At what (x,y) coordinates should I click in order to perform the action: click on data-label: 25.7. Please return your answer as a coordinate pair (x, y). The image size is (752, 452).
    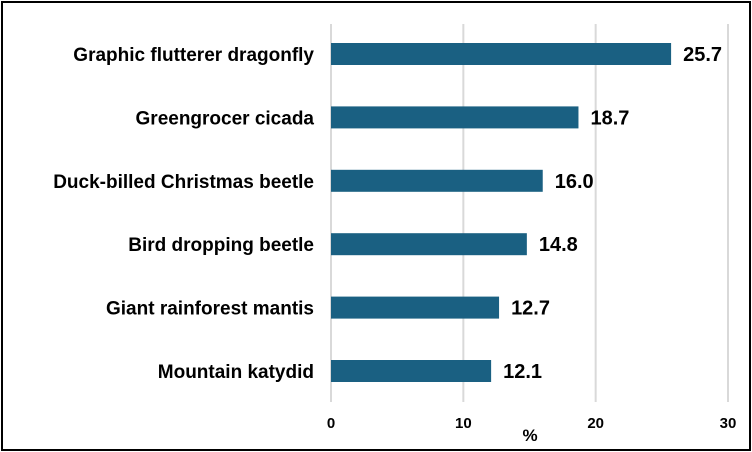
    Looking at the image, I should click on (702, 55).